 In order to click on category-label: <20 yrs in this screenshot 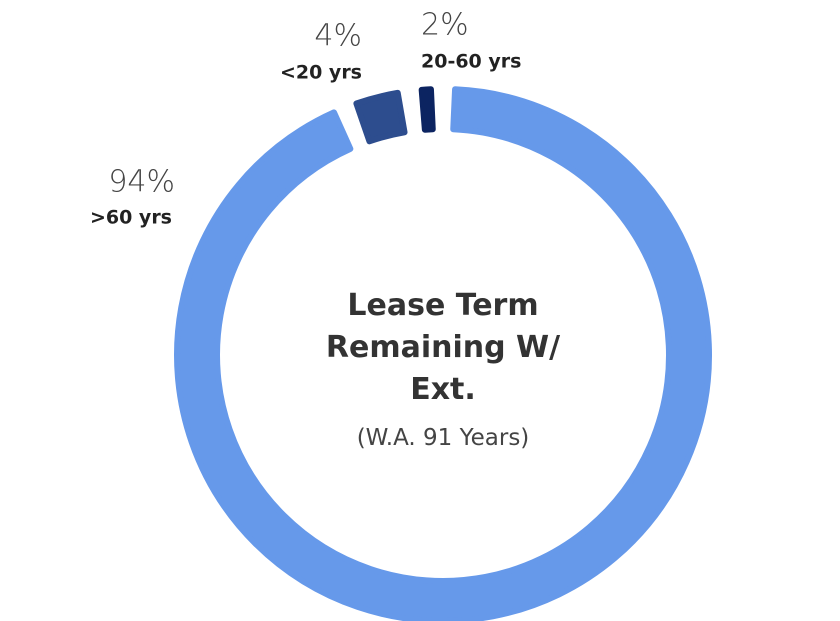, I will do `click(321, 73)`.